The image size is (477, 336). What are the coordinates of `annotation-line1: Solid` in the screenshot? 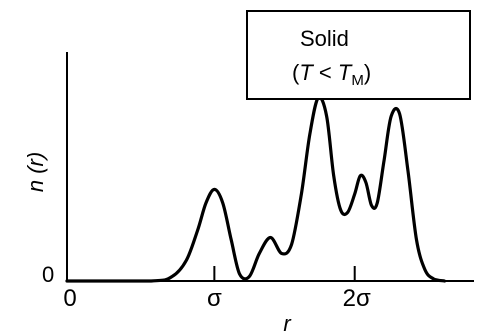 It's located at (324, 38).